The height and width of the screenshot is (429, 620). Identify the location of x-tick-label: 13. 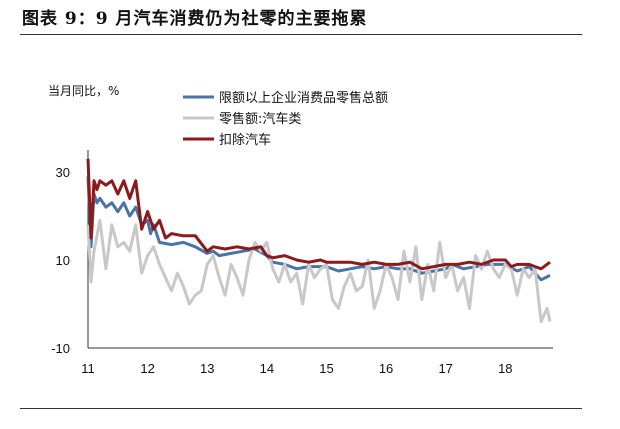
(207, 368).